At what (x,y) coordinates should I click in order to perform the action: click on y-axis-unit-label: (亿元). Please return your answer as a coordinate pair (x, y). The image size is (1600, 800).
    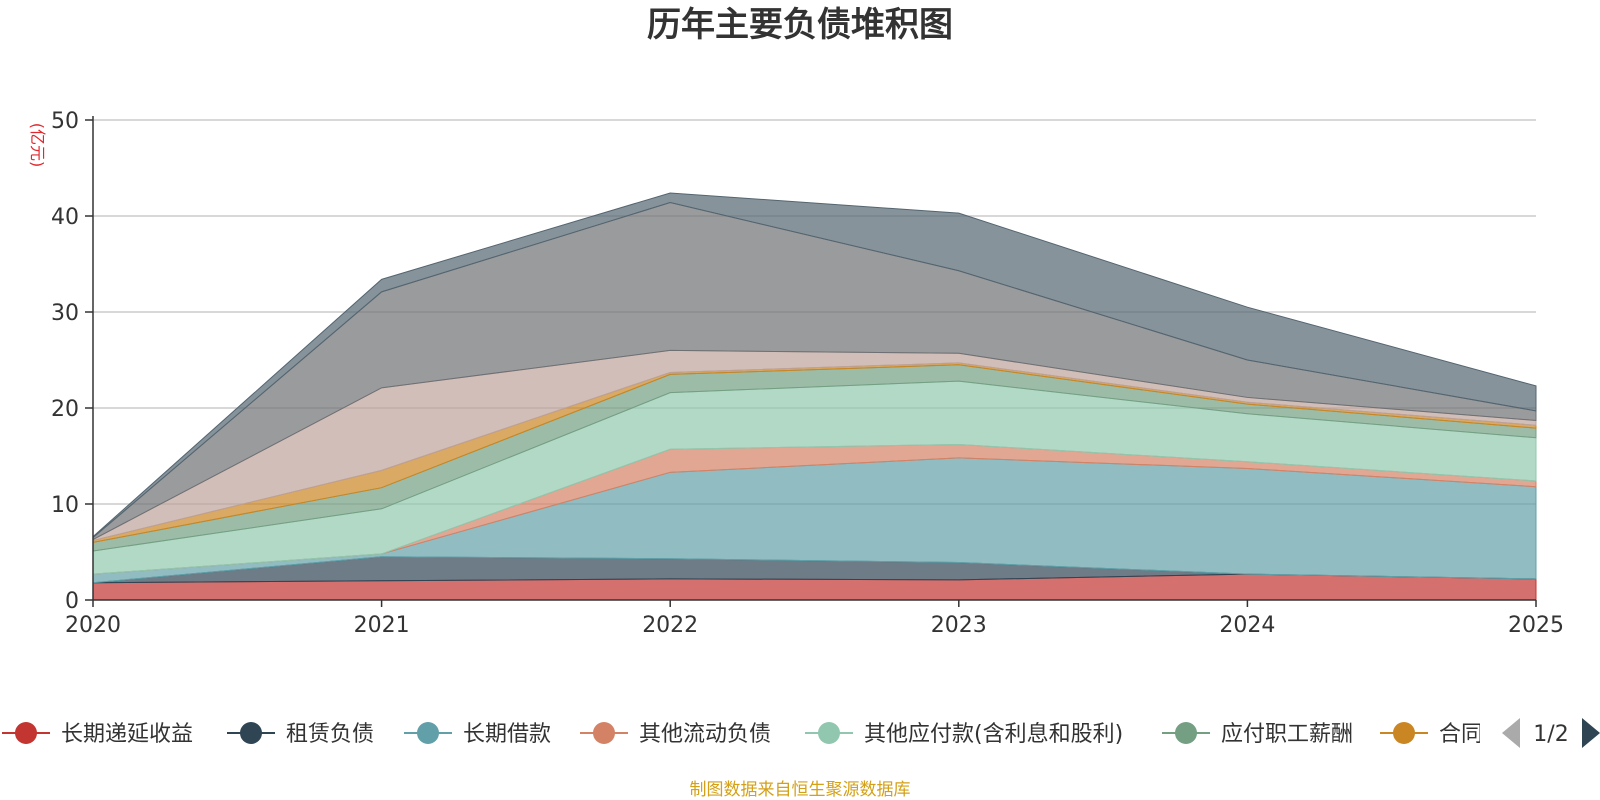
    Looking at the image, I should click on (37, 145).